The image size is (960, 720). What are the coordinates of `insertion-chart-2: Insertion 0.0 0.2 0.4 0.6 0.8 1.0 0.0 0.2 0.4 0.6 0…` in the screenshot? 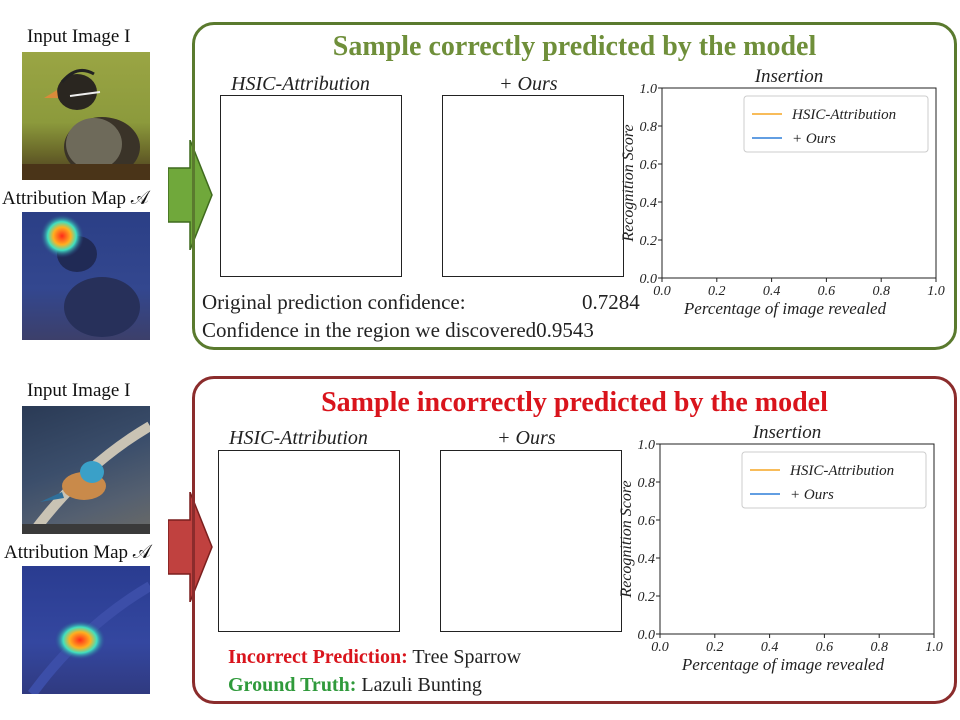 It's located at (780, 548).